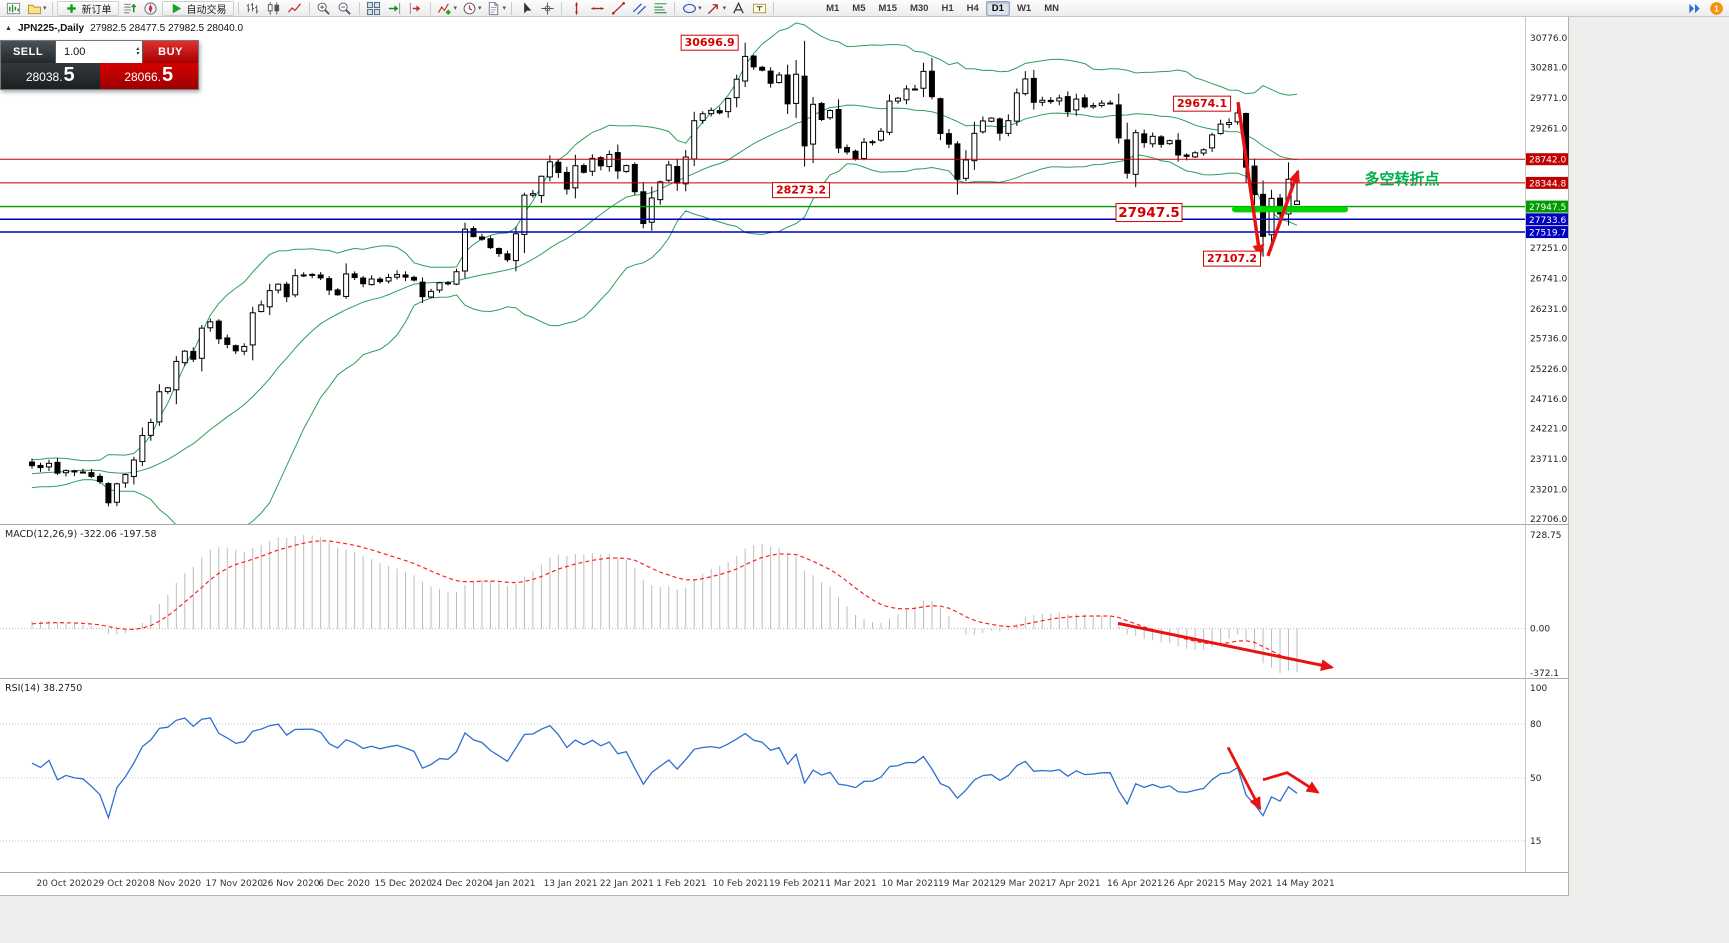 The width and height of the screenshot is (1729, 943). I want to click on macd-axis-min: -372.1, so click(1544, 674).